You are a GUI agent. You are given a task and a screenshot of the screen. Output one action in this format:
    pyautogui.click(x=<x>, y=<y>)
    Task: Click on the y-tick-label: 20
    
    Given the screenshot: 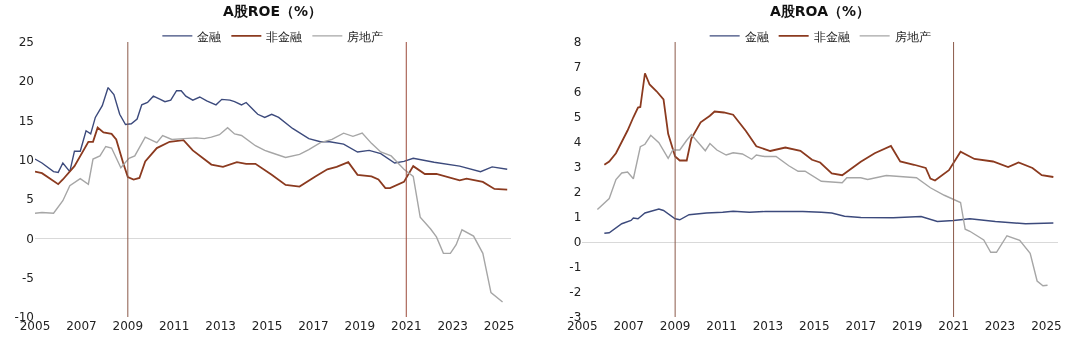 What is the action you would take?
    pyautogui.click(x=26, y=81)
    